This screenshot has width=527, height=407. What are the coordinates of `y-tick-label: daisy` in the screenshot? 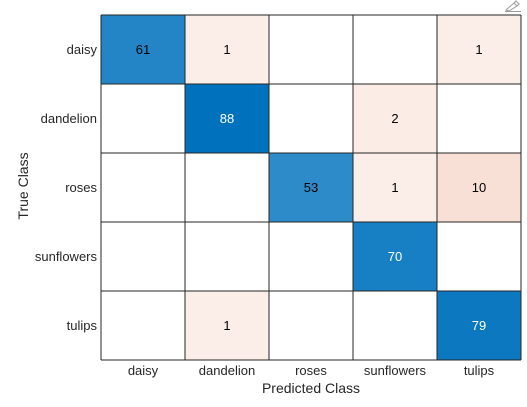 It's located at (82, 49).